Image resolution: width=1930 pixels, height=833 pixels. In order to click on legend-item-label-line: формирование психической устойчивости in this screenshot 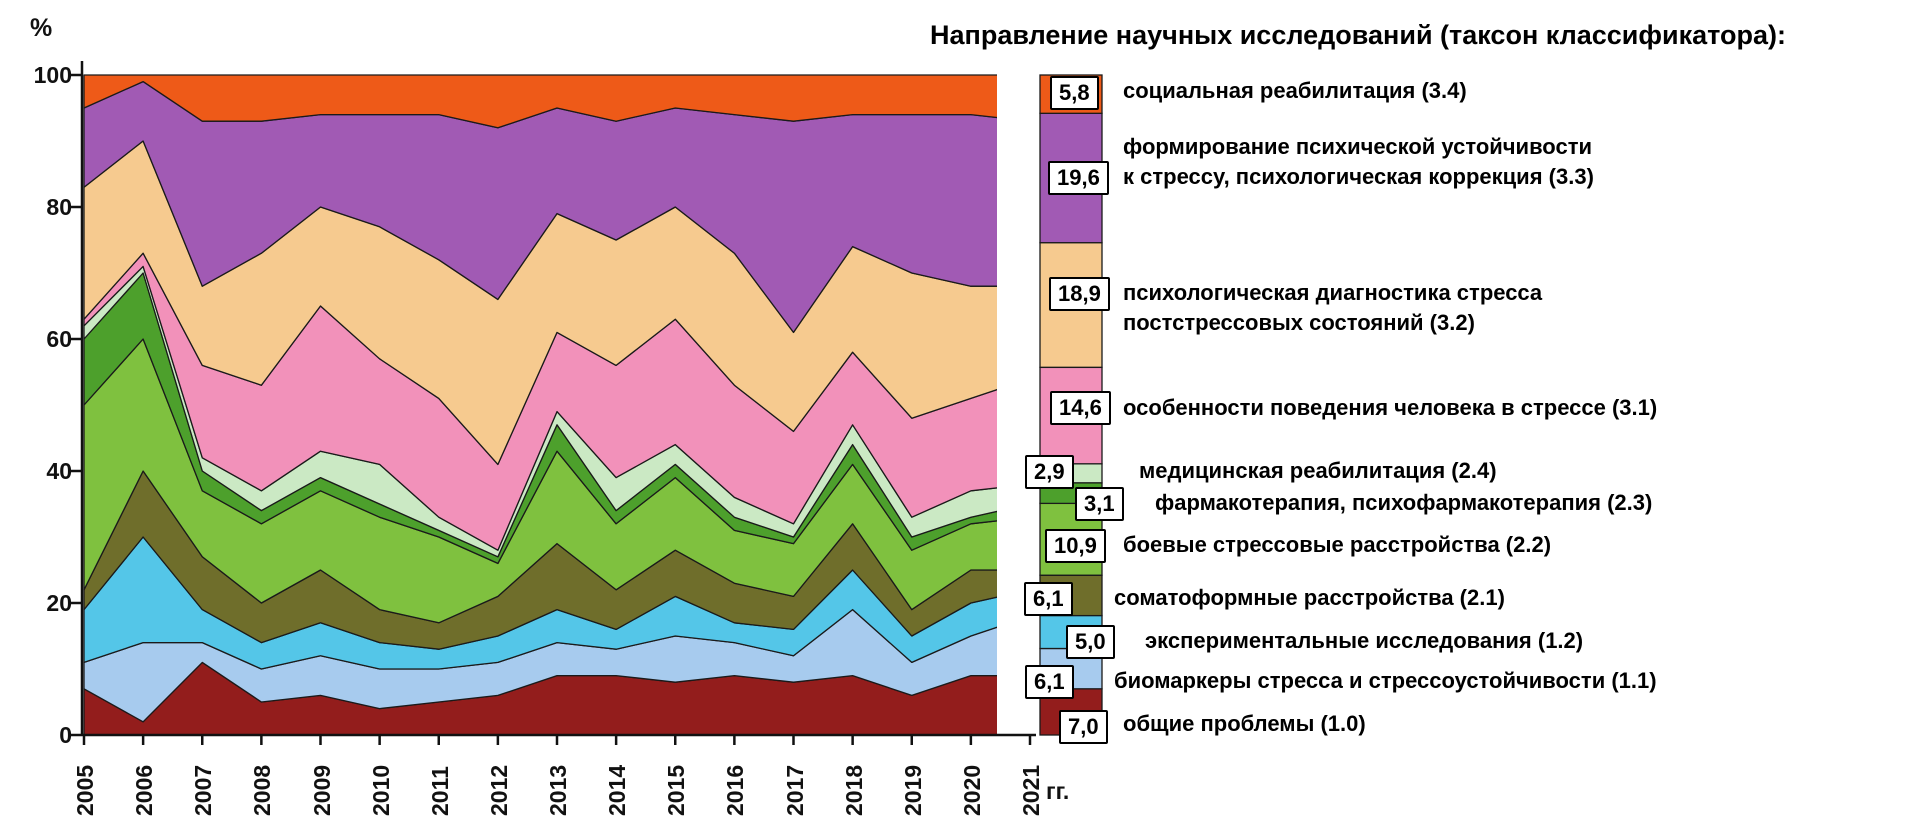, I will do `click(1357, 146)`.